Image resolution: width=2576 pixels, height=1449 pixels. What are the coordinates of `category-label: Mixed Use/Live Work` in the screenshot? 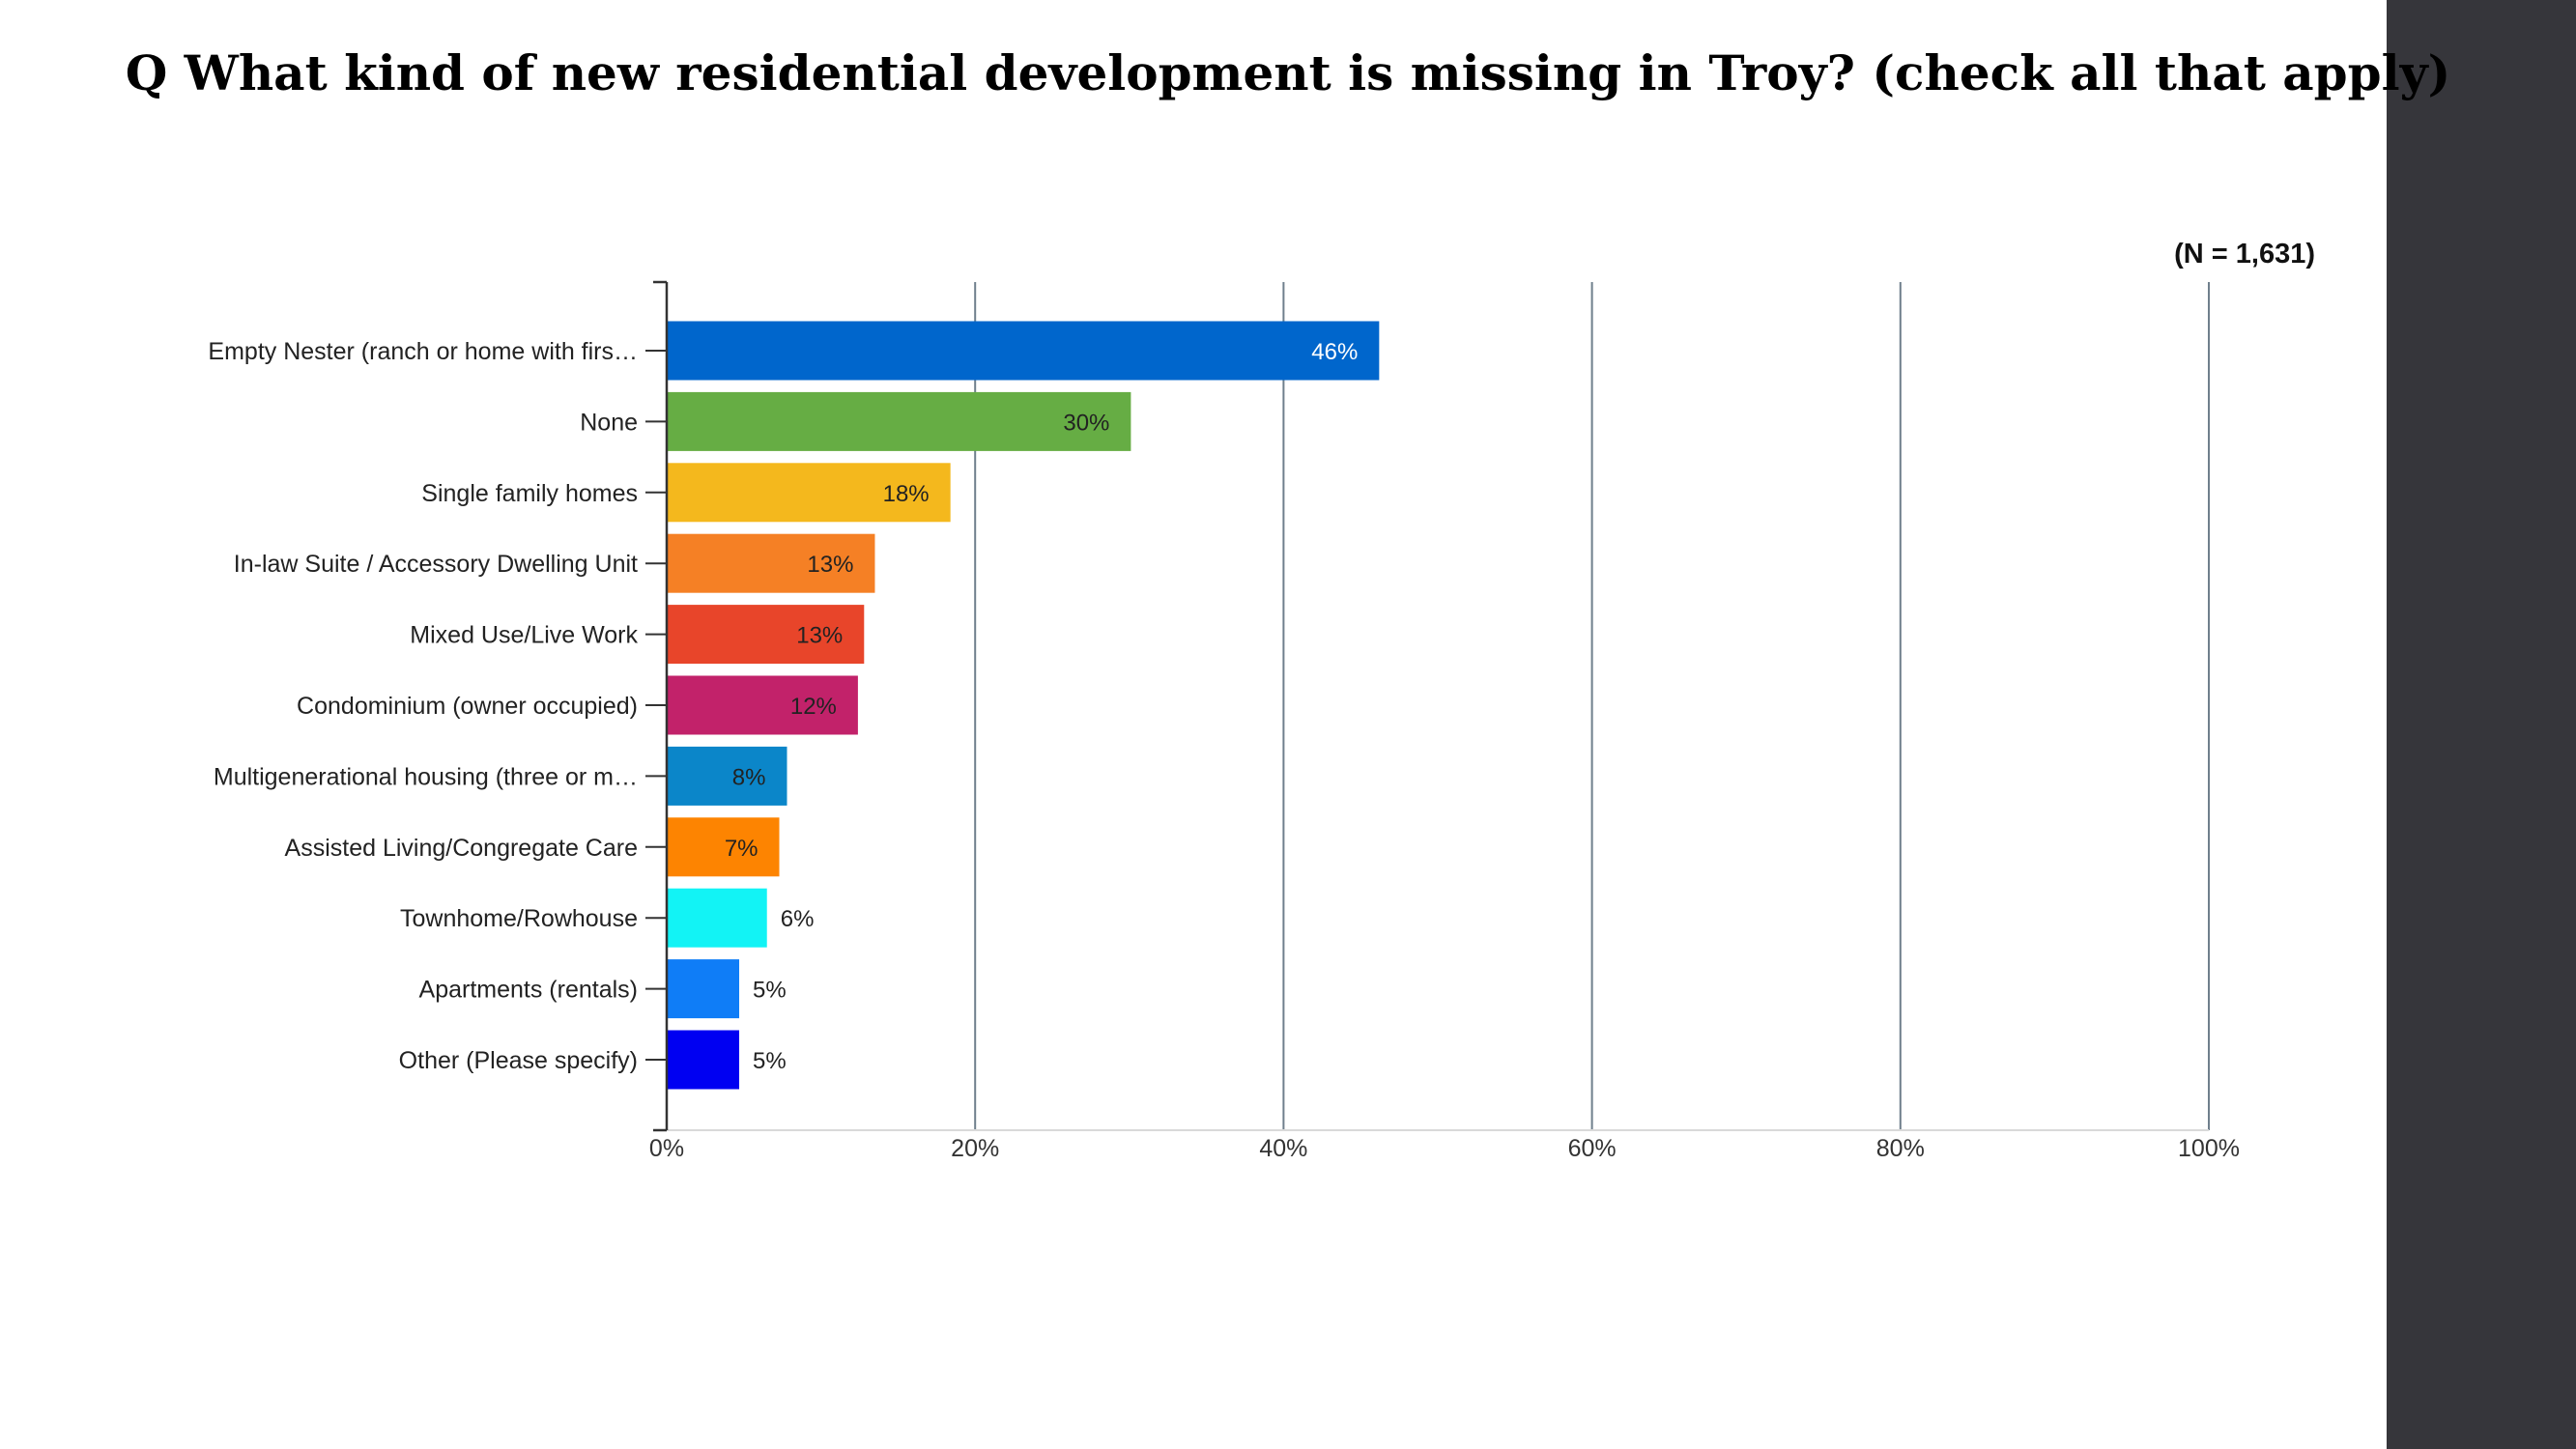 It's located at (524, 635).